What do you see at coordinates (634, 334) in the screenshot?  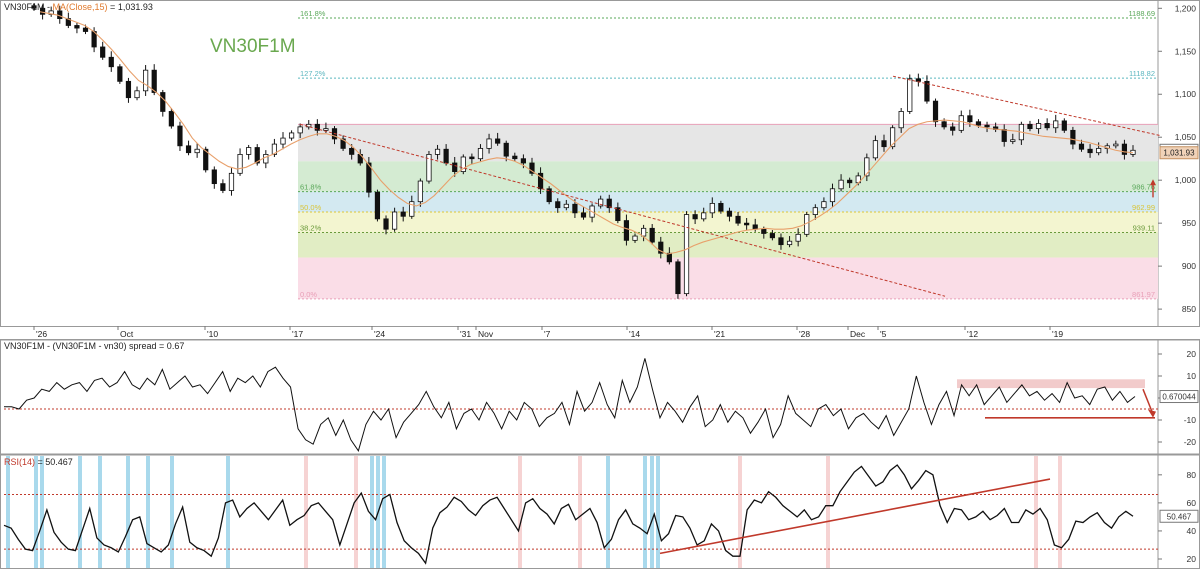 I see `date-tick-label: '14` at bounding box center [634, 334].